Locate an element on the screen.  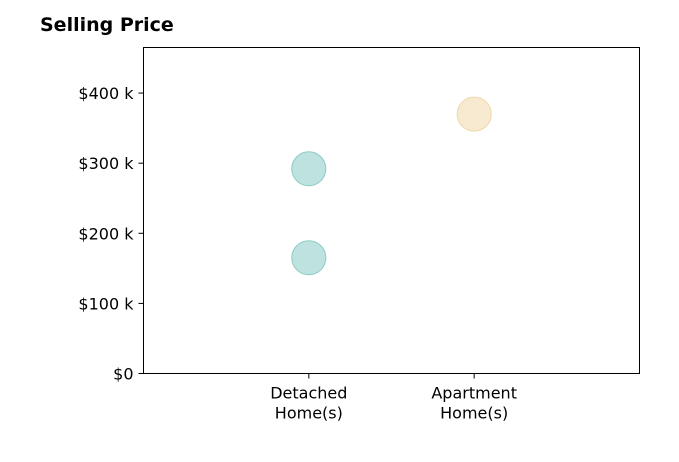
x-tick-label: Apartment Home(s) is located at coordinates (474, 403).